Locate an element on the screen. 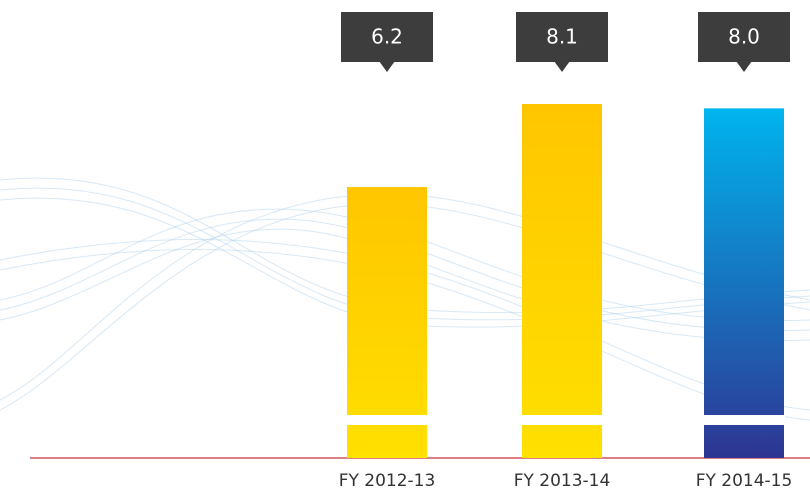 The width and height of the screenshot is (810, 496). value-label: 8.1 is located at coordinates (562, 37).